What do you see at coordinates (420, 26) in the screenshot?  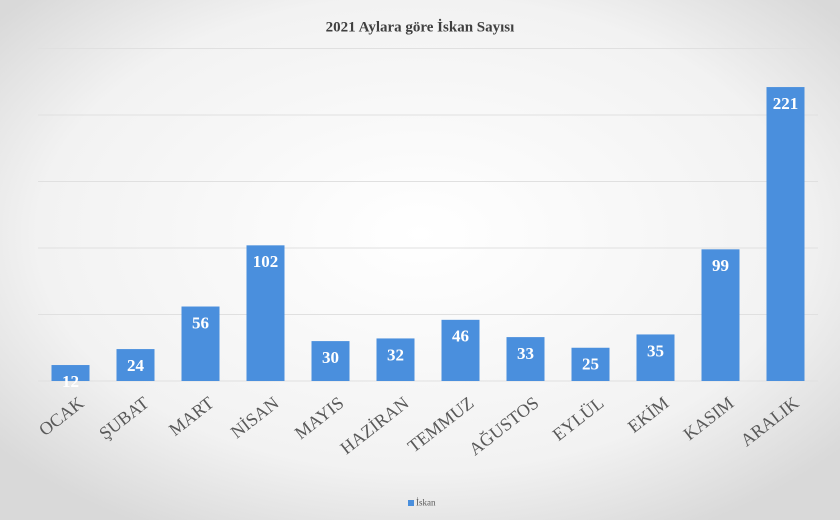 I see `chart-title: 2021 Aylara göre İskan Sayısı` at bounding box center [420, 26].